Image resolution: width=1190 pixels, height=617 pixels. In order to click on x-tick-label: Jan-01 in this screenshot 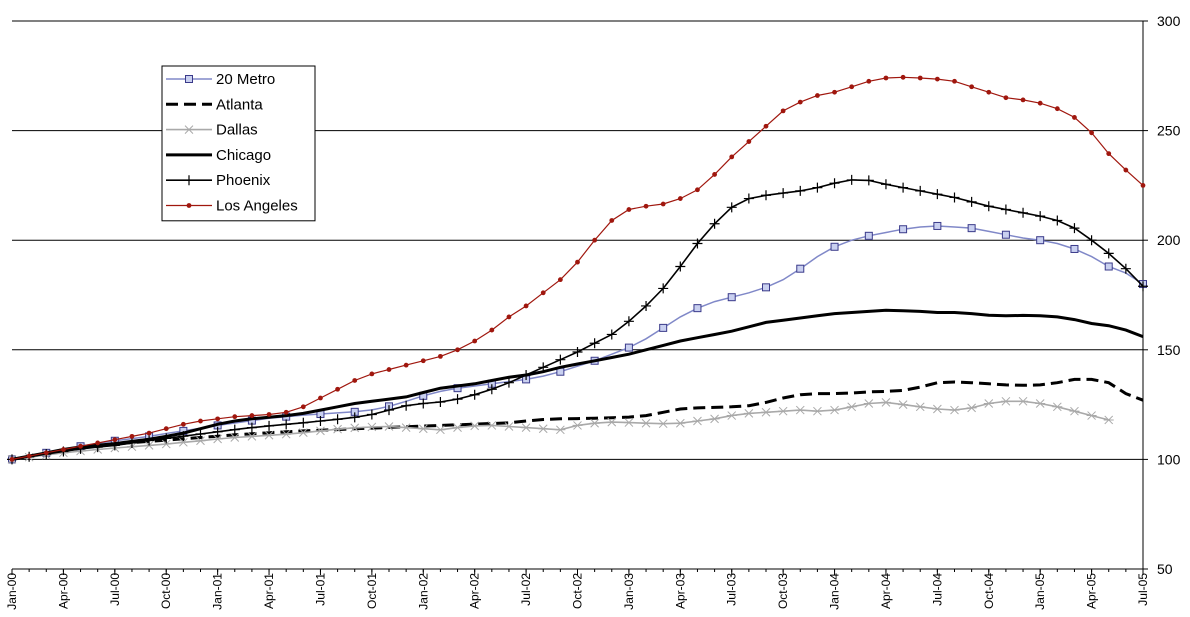, I will do `click(218, 591)`.